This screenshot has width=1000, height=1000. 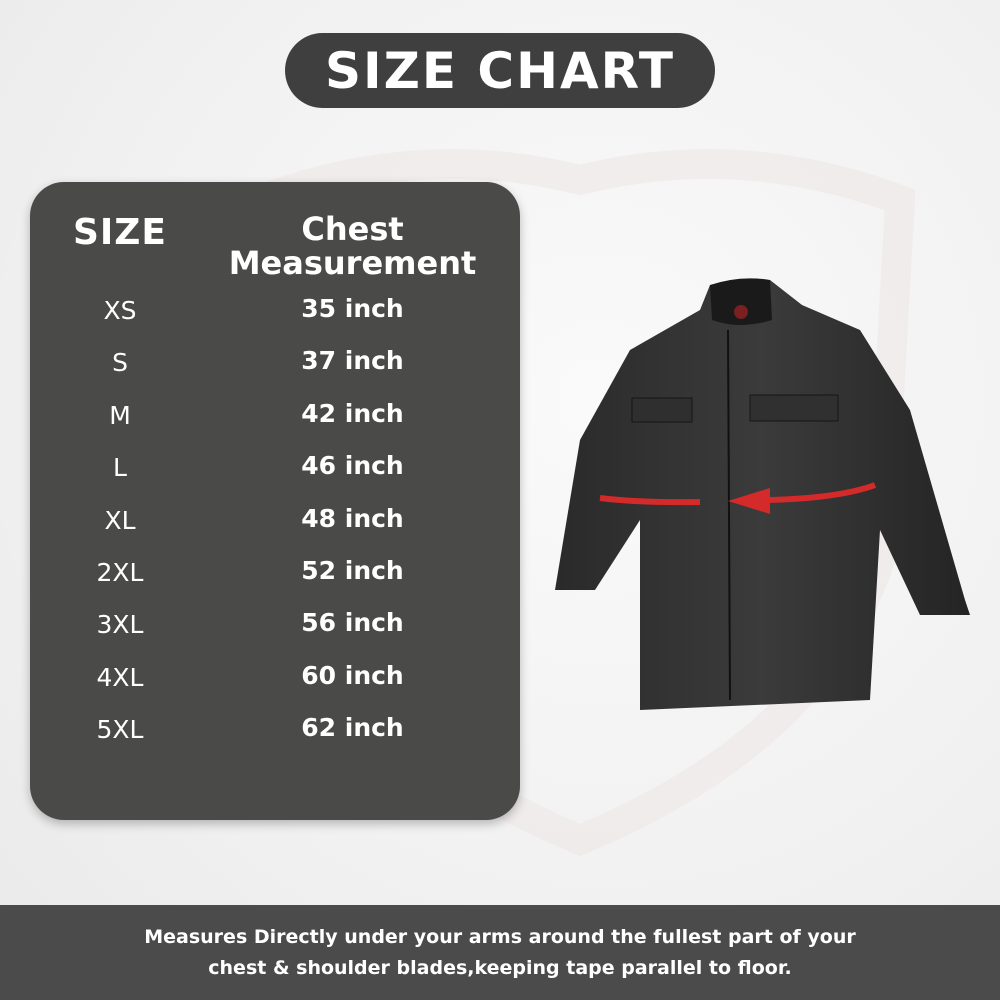 What do you see at coordinates (120, 677) in the screenshot?
I see `size-cell: 4XL` at bounding box center [120, 677].